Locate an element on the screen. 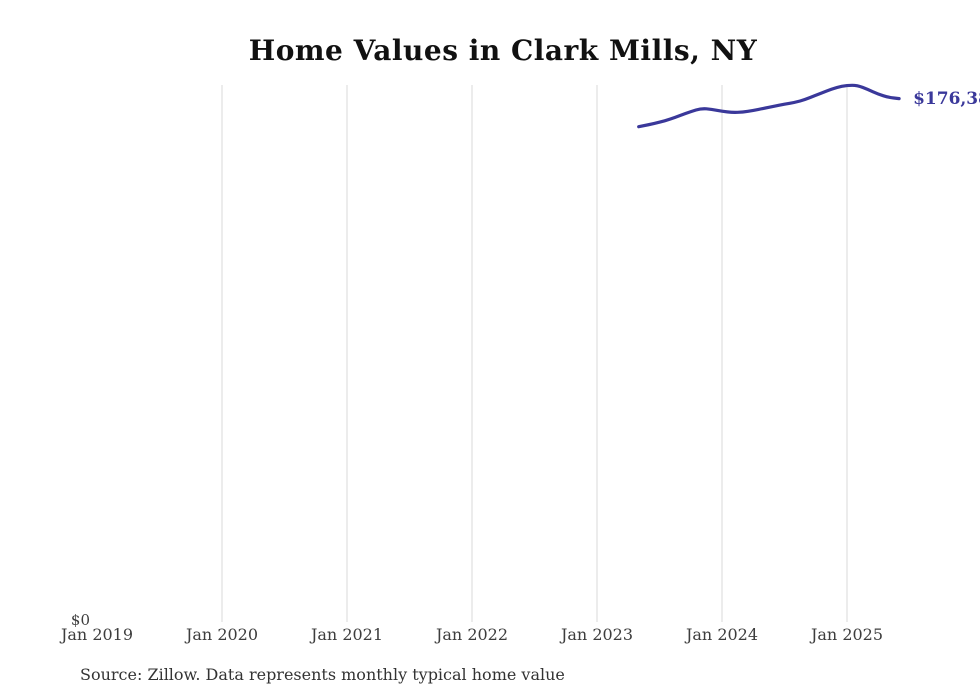 Image resolution: width=980 pixels, height=699 pixels. chart-title: Home Values in Clark Mills, NY is located at coordinates (503, 50).